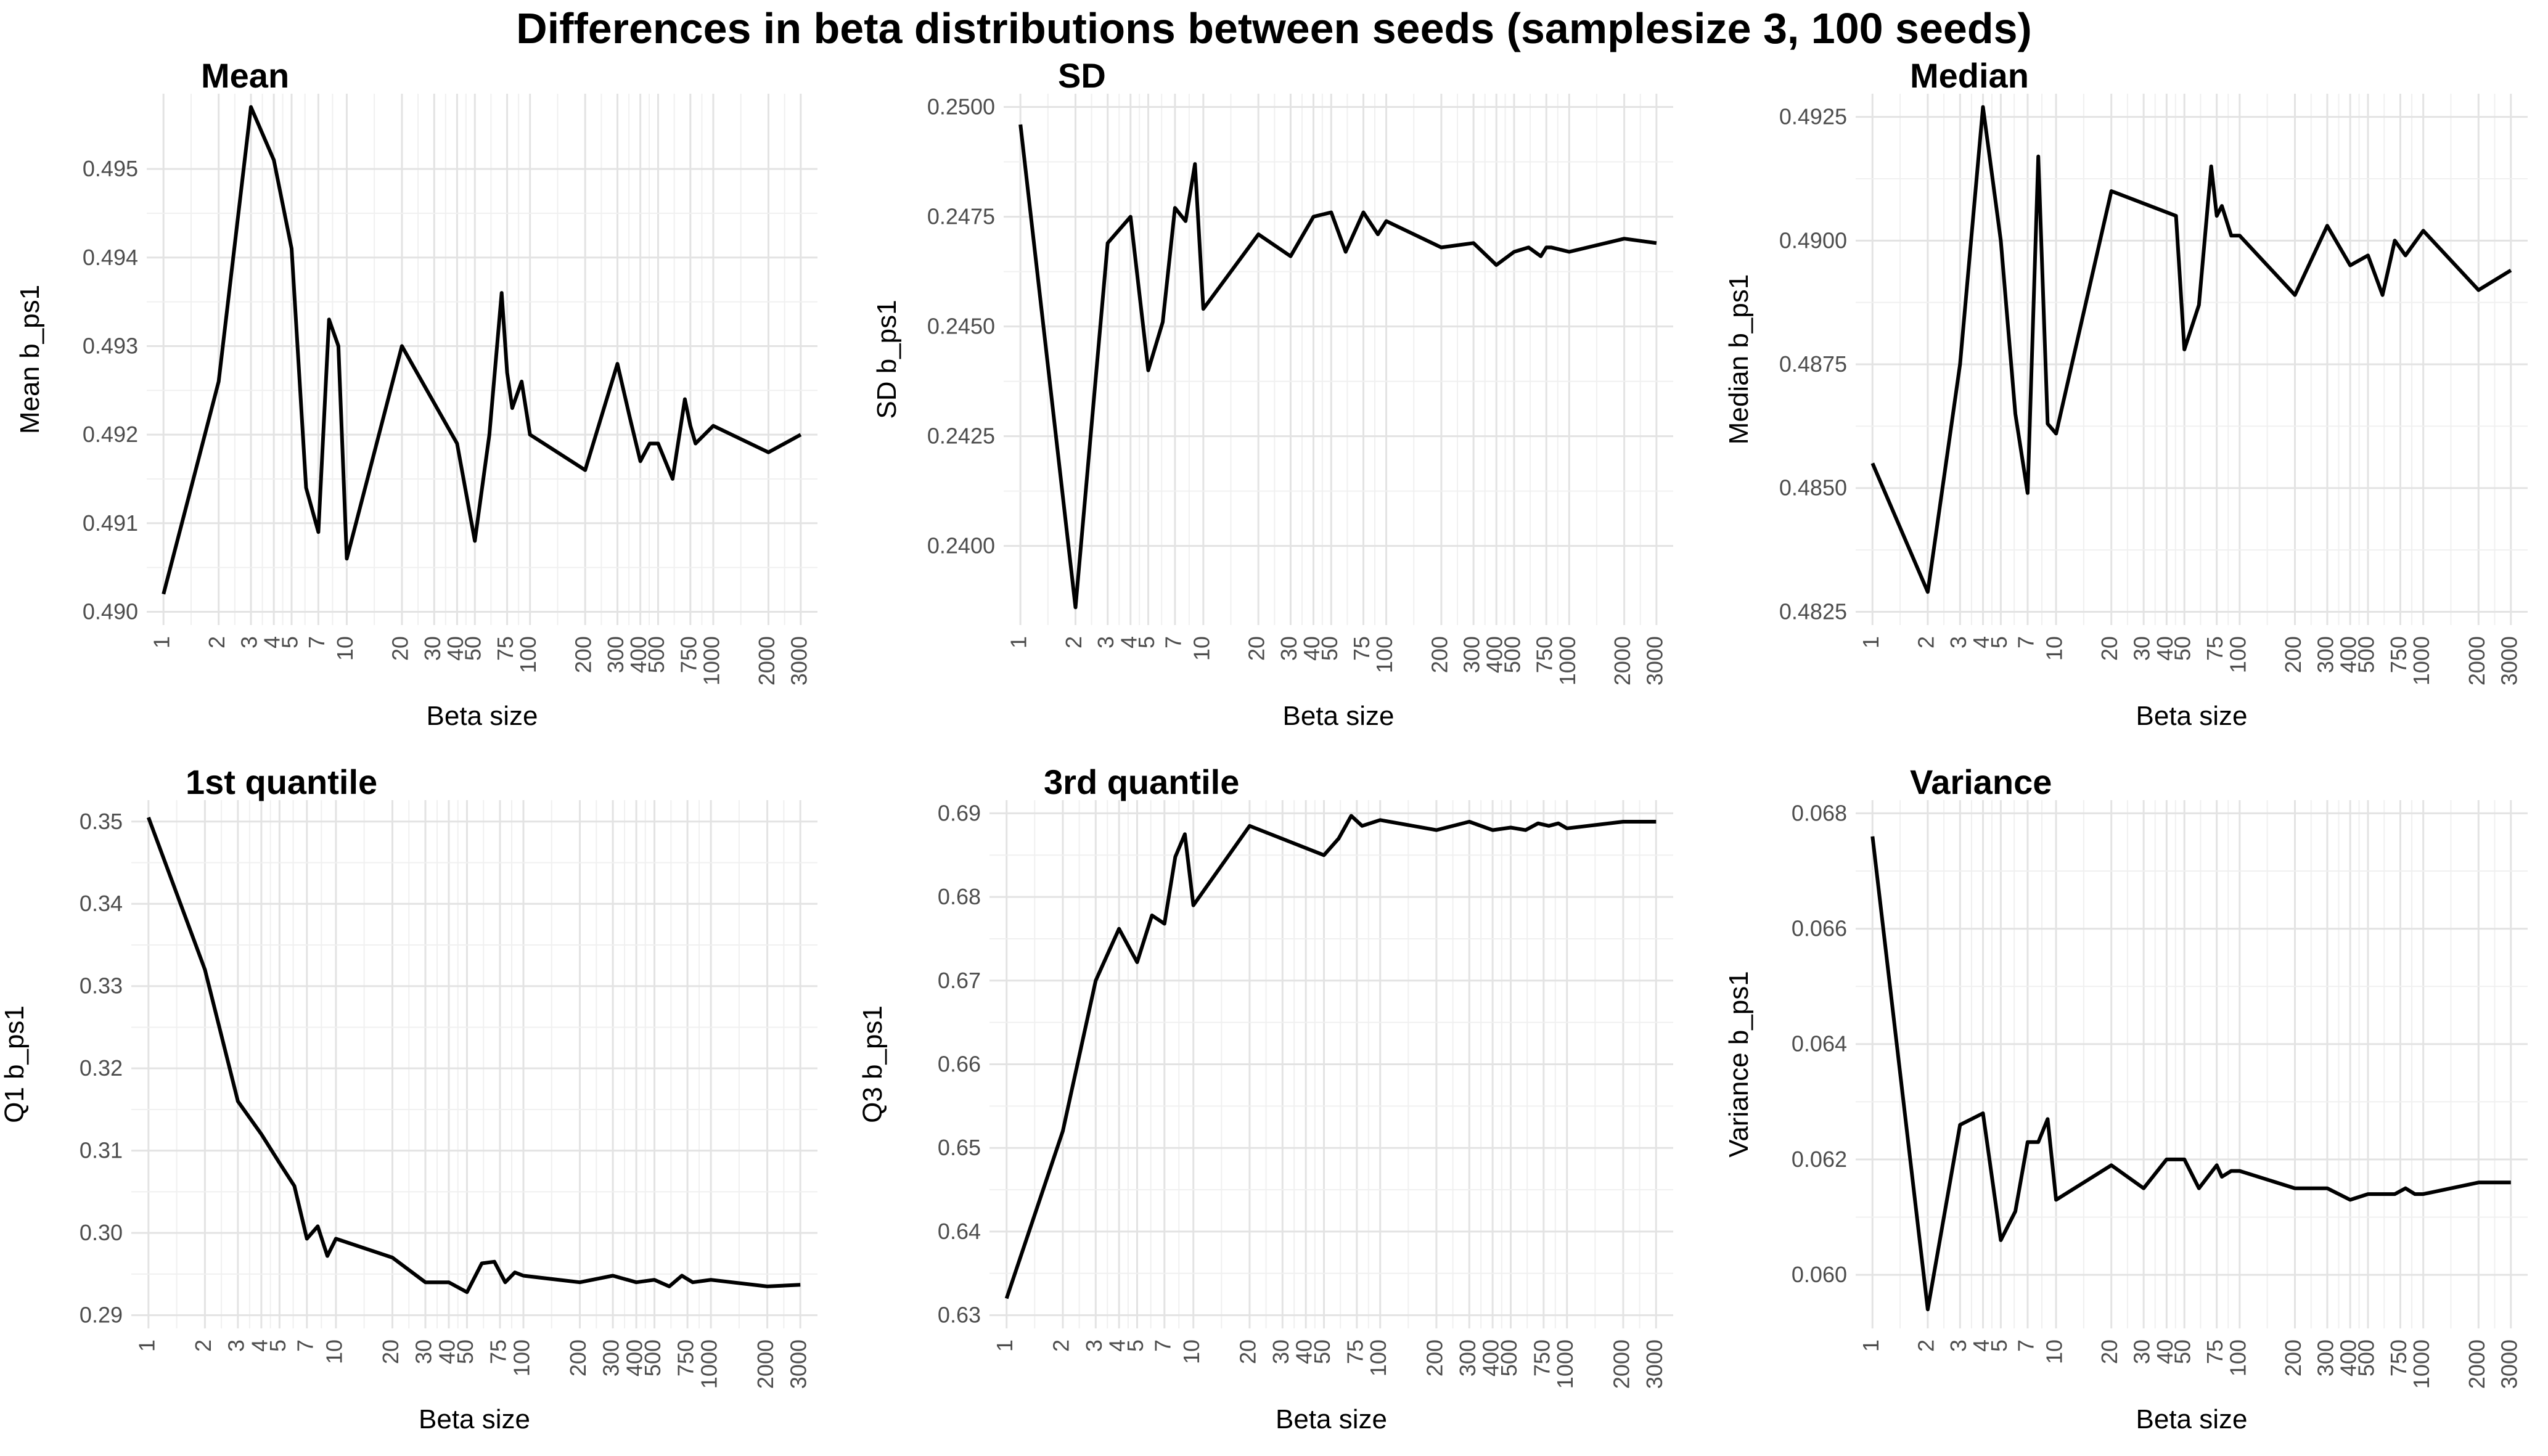 The height and width of the screenshot is (1456, 2548). I want to click on x-tick-label: 400, so click(634, 1358).